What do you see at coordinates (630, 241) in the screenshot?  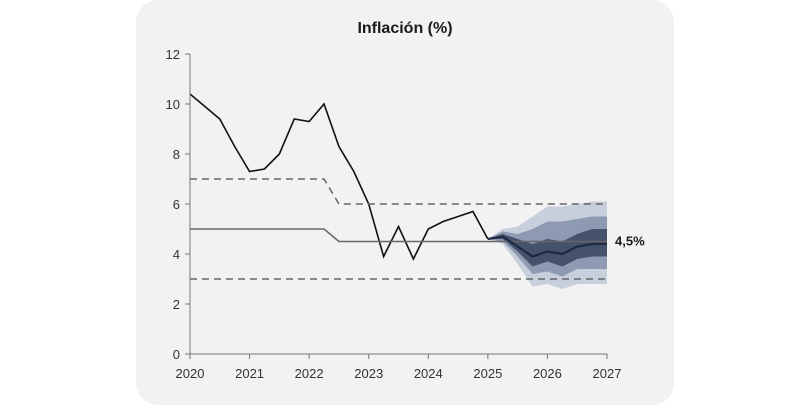 I see `end-value-label: 4,5%` at bounding box center [630, 241].